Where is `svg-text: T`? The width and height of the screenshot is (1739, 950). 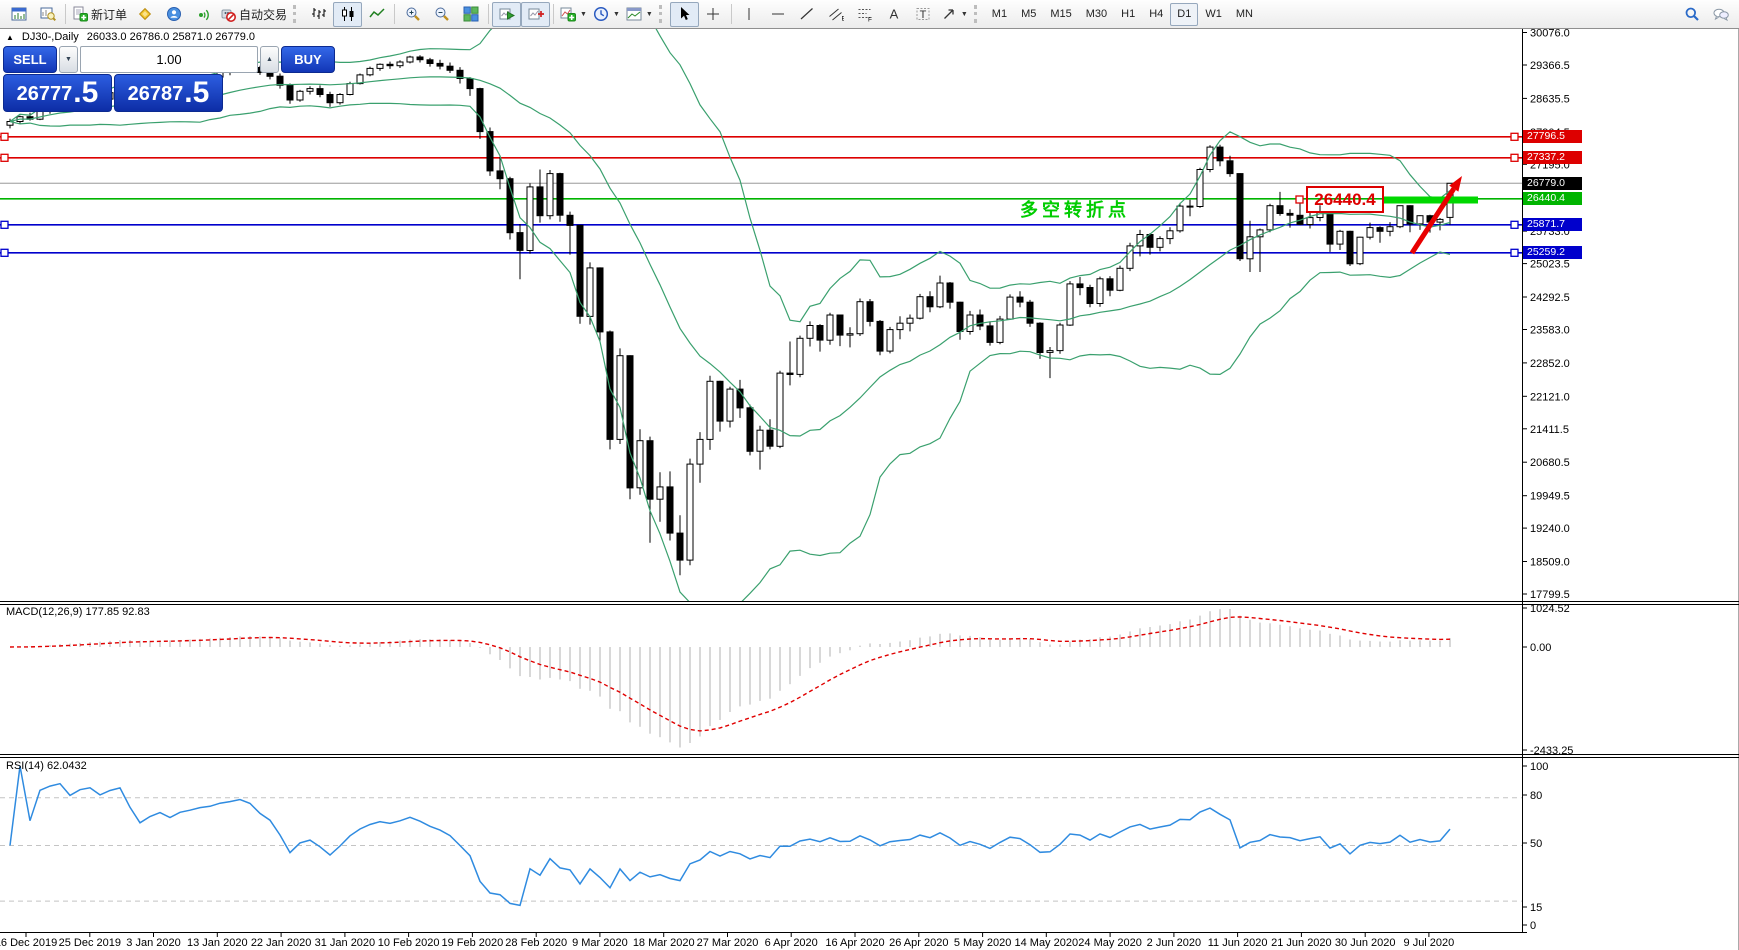
svg-text: T is located at coordinates (923, 15).